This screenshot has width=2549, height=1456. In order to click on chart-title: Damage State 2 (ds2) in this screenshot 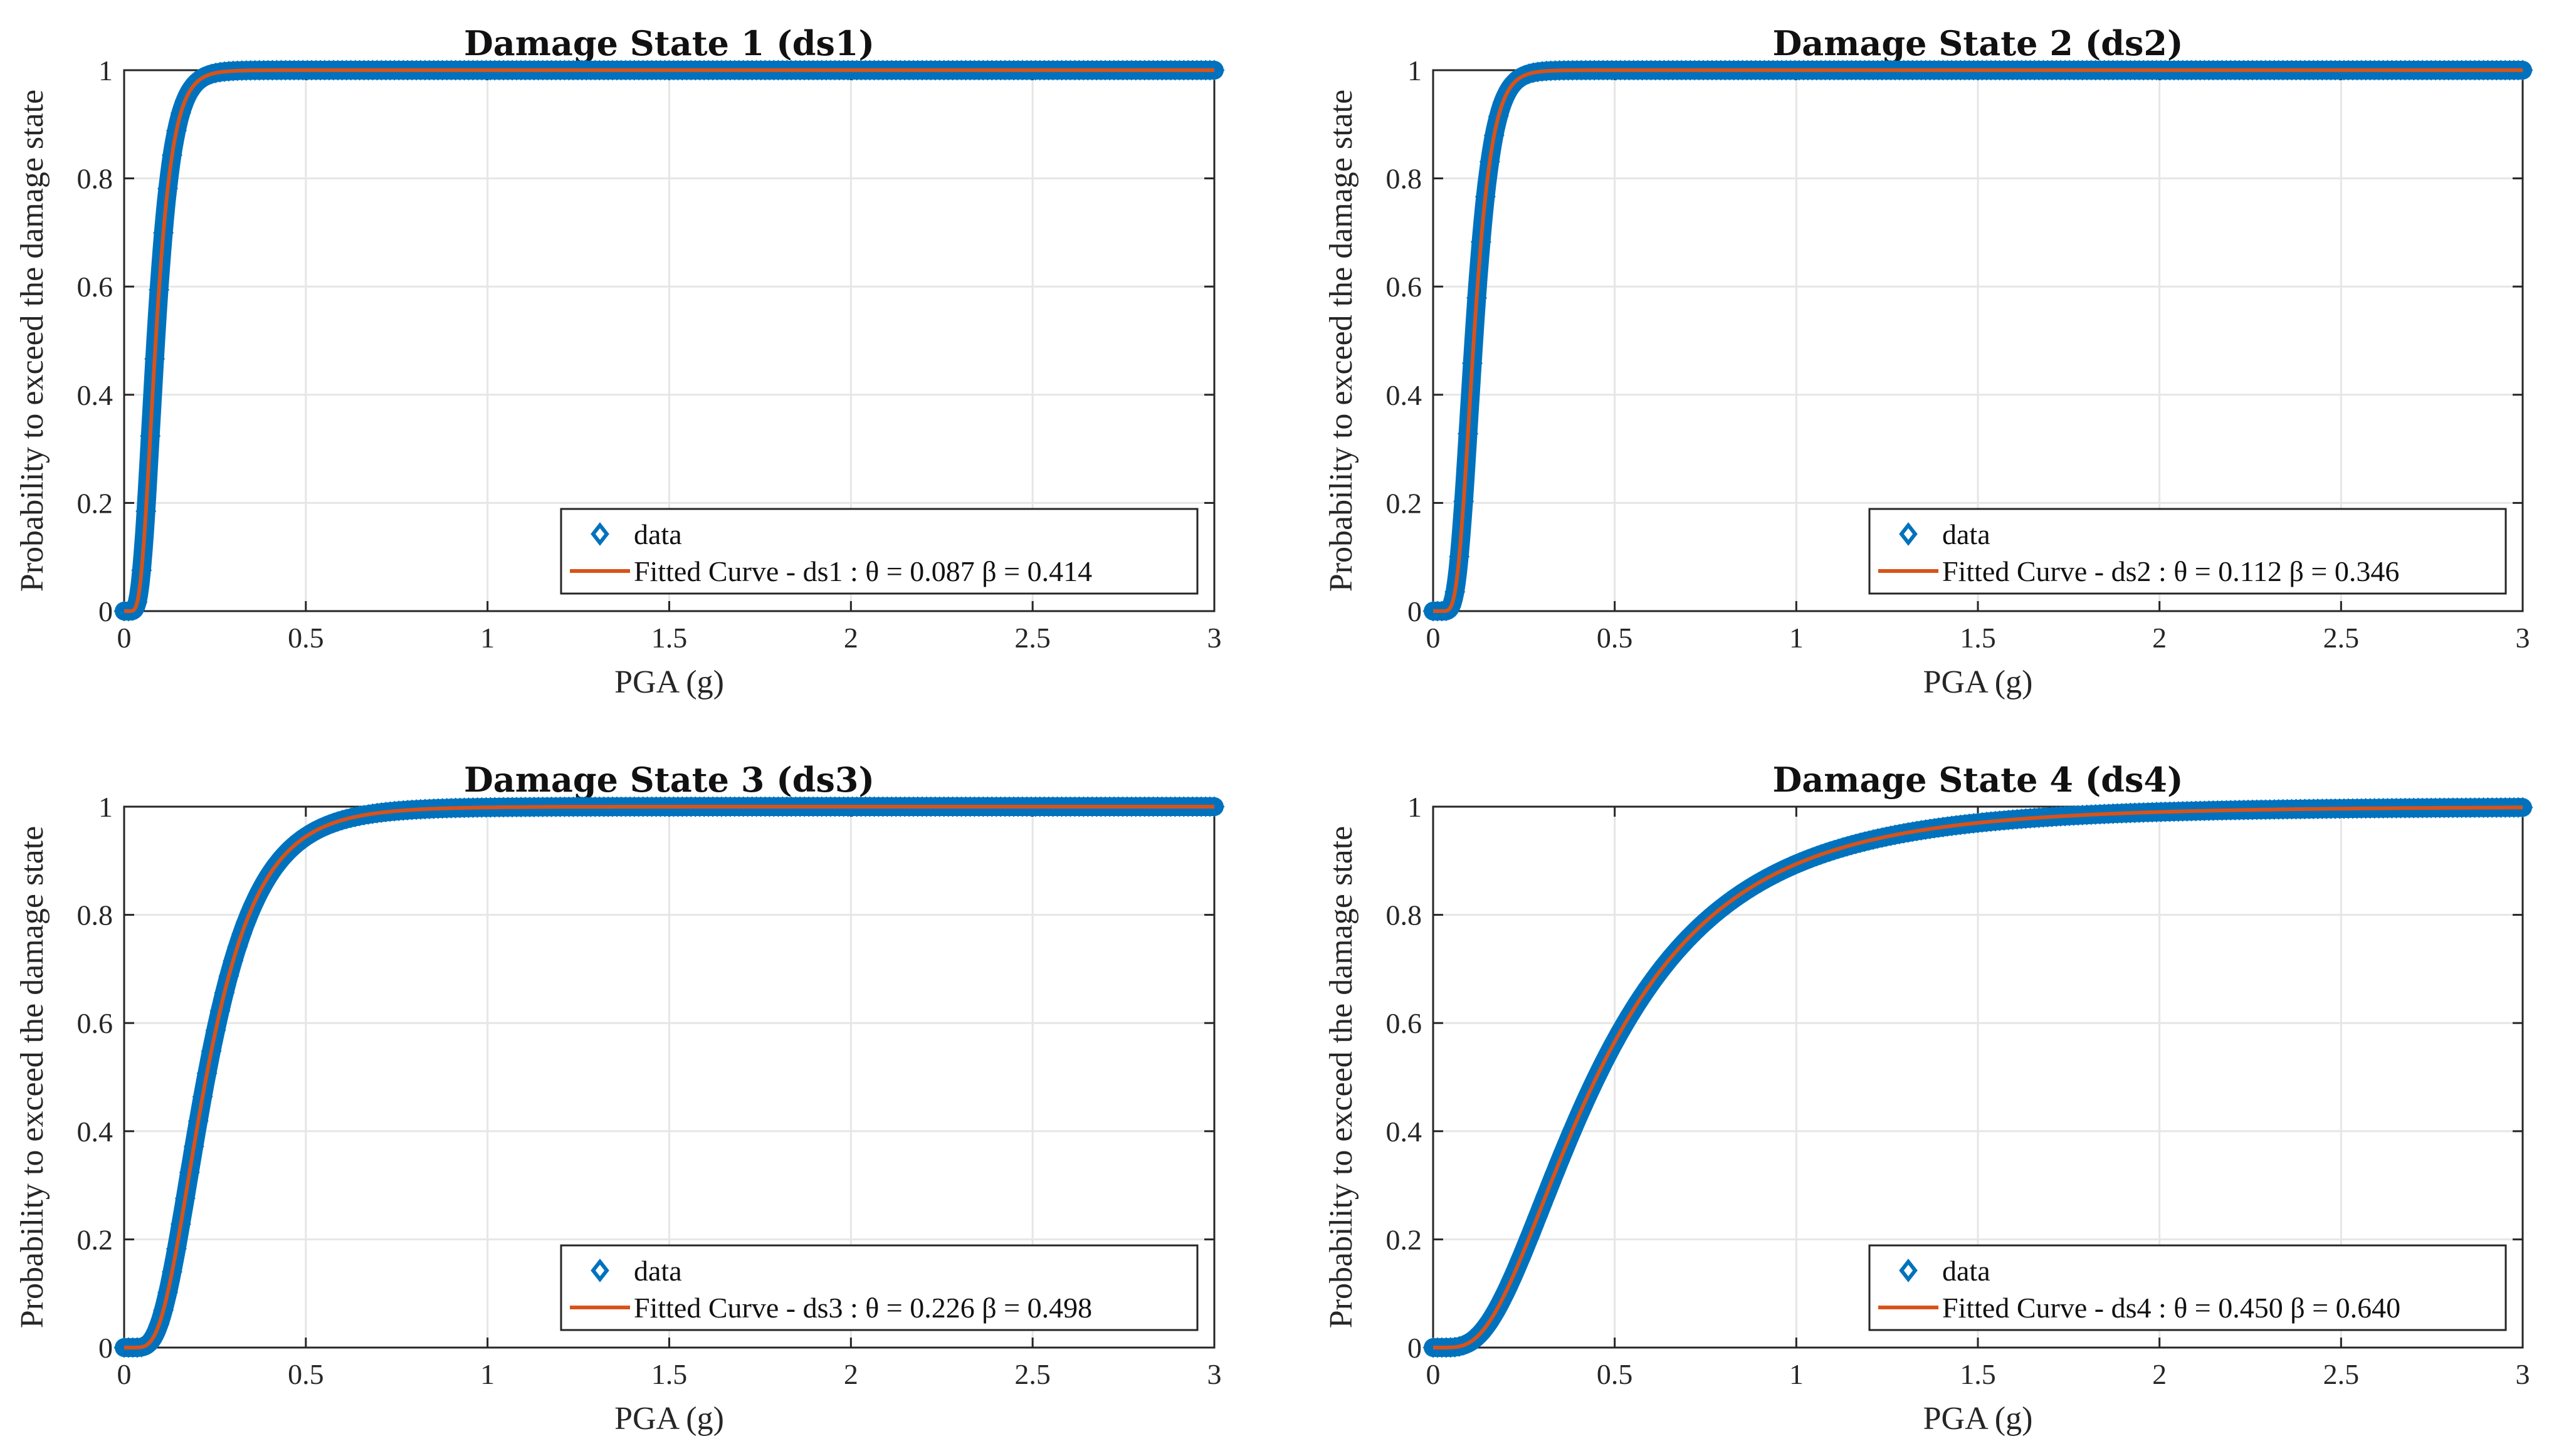, I will do `click(1978, 43)`.